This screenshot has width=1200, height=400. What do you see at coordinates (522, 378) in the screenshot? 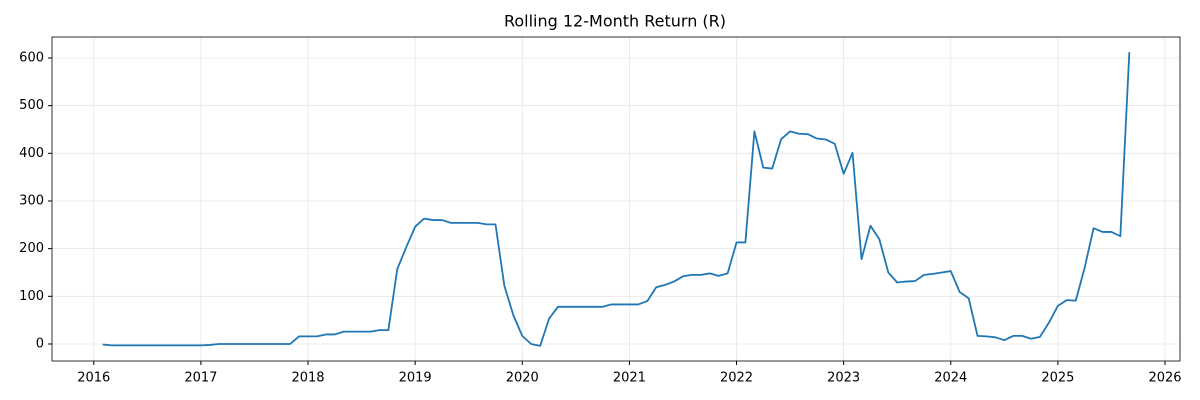
I see `x-tick-label: 2020` at bounding box center [522, 378].